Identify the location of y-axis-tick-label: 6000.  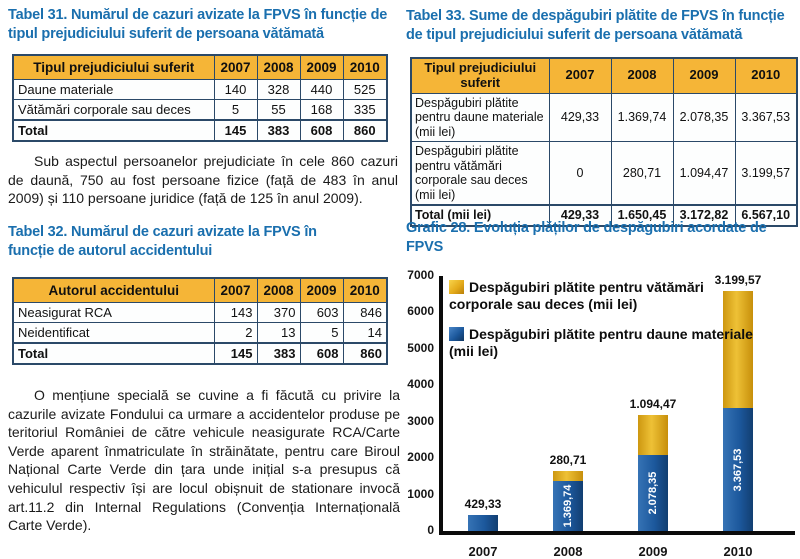
(420, 311).